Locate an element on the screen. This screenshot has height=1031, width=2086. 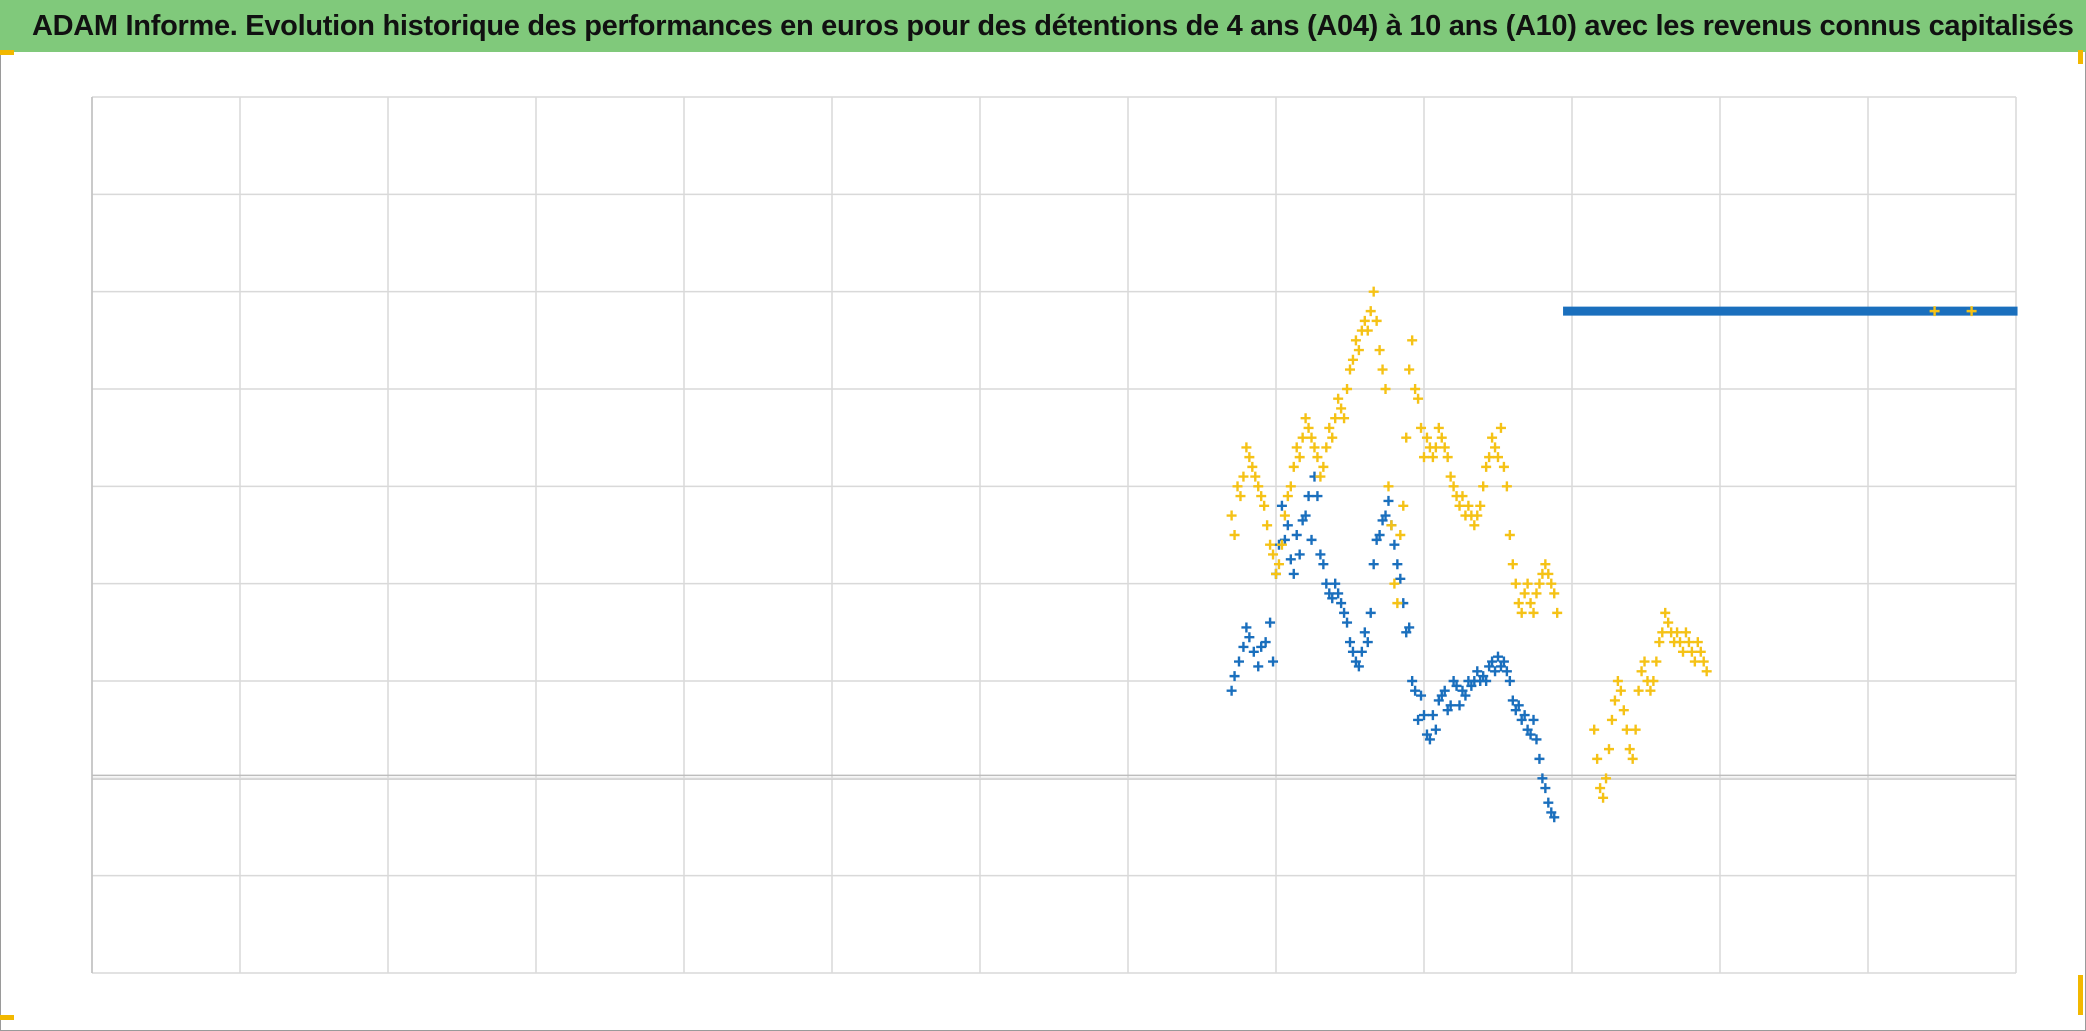
corner-marker-bottom-left is located at coordinates (7, 1017).